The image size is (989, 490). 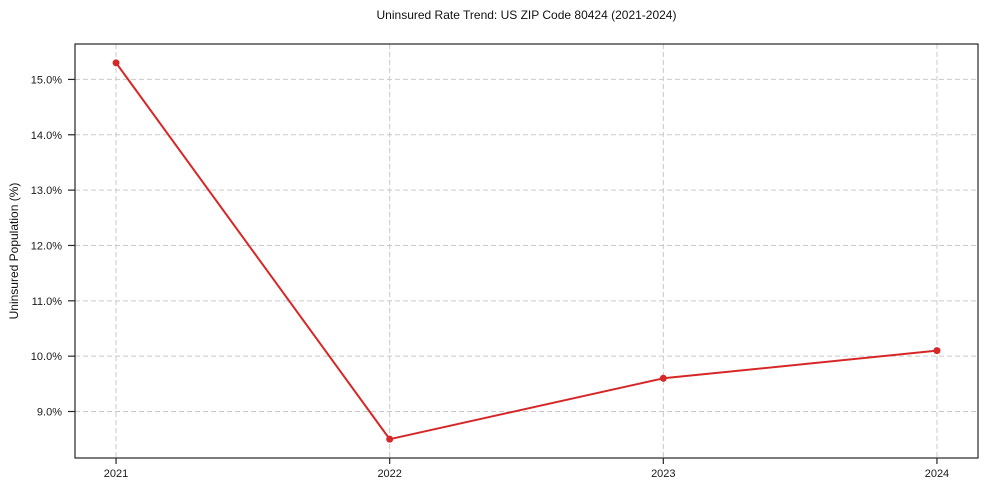 I want to click on y-axis-tick-label: 10.0%, so click(x=46, y=357).